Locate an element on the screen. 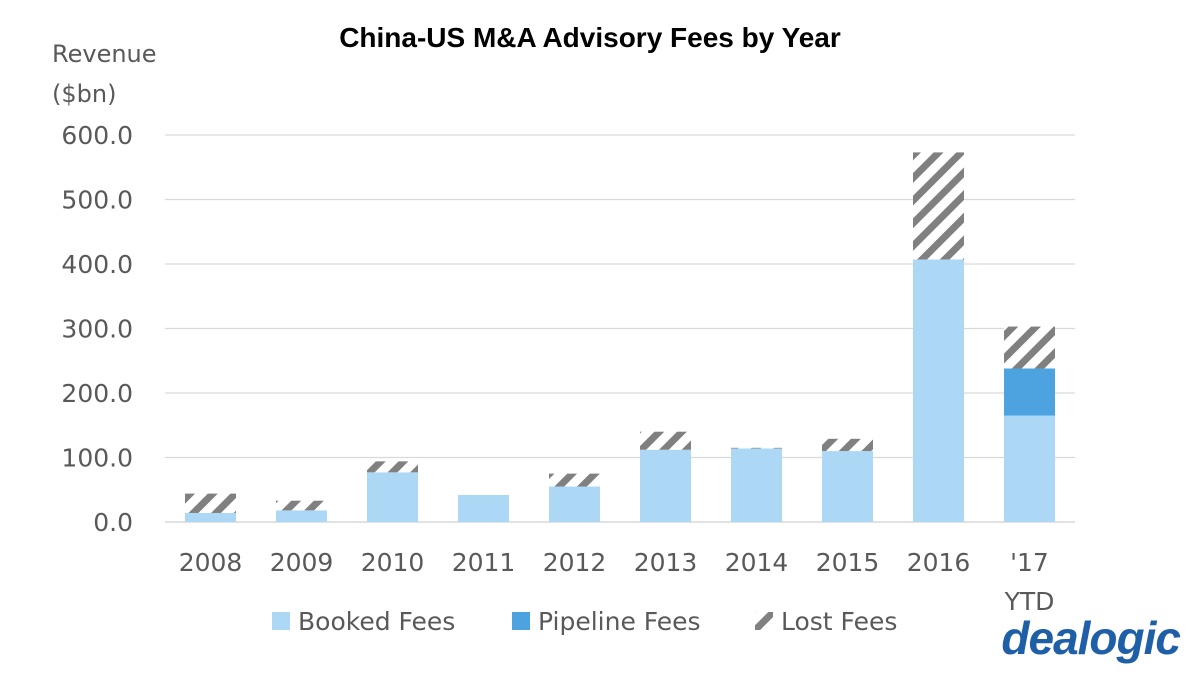 Image resolution: width=1200 pixels, height=675 pixels. bar-lost-2009 is located at coordinates (301, 505).